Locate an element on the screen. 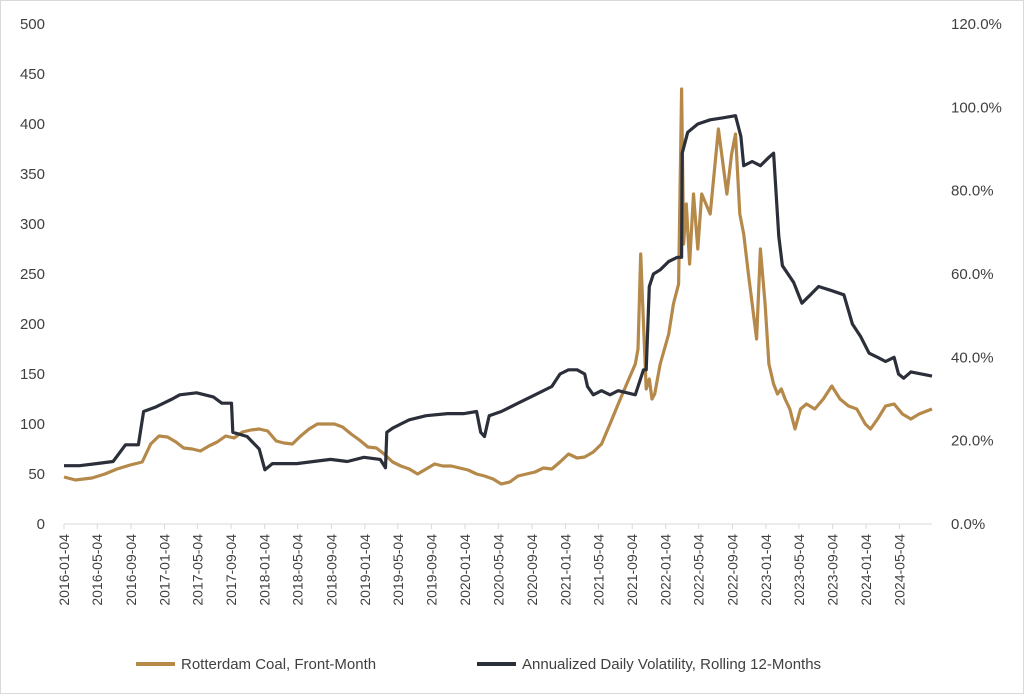 Image resolution: width=1024 pixels, height=698 pixels. left-tick-label: 350 is located at coordinates (32, 174).